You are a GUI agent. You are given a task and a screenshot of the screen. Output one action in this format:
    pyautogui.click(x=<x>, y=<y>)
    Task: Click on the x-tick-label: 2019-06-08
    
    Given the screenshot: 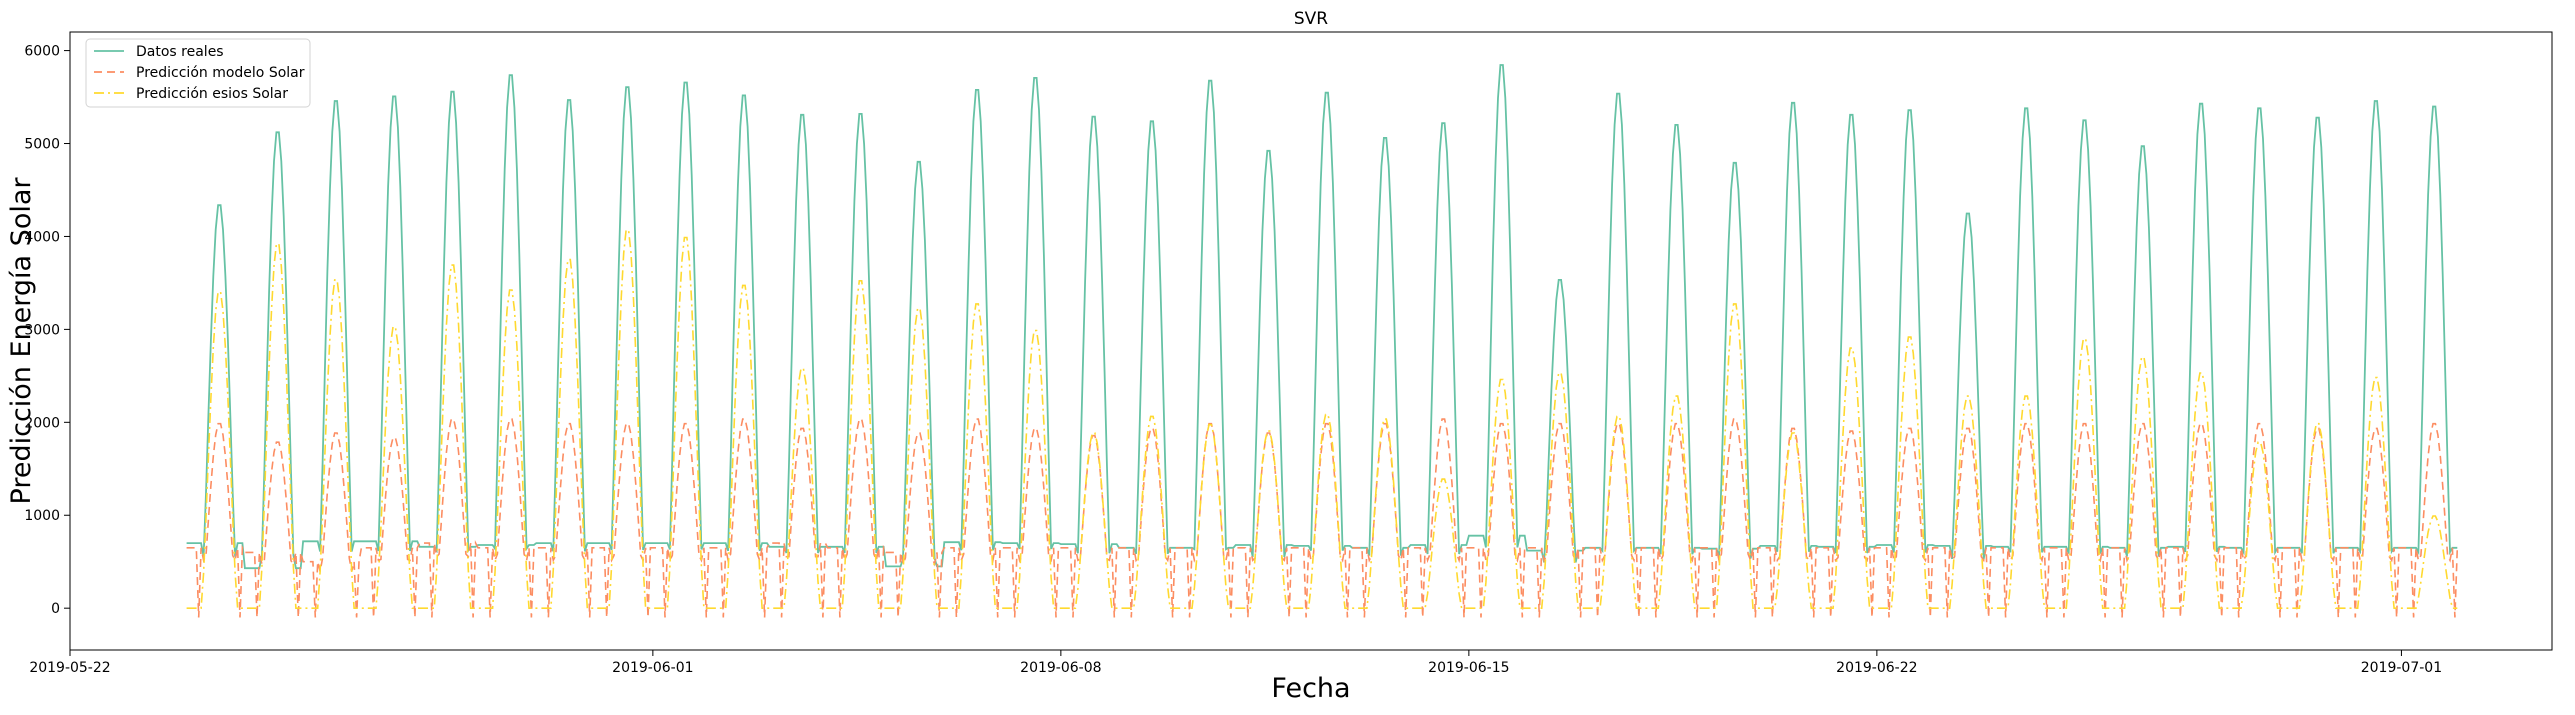 What is the action you would take?
    pyautogui.click(x=1060, y=668)
    